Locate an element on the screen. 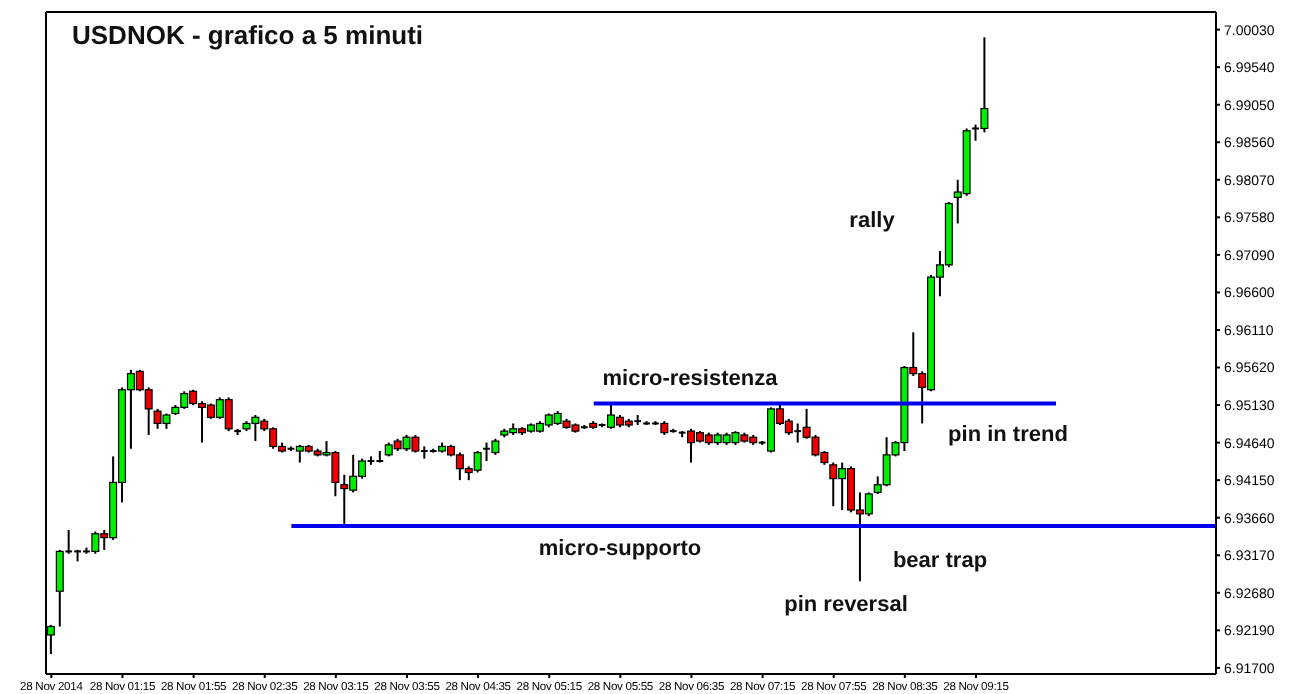 The image size is (1300, 694). chart-title: USDNOK - grafico a 5 minuti is located at coordinates (248, 35).